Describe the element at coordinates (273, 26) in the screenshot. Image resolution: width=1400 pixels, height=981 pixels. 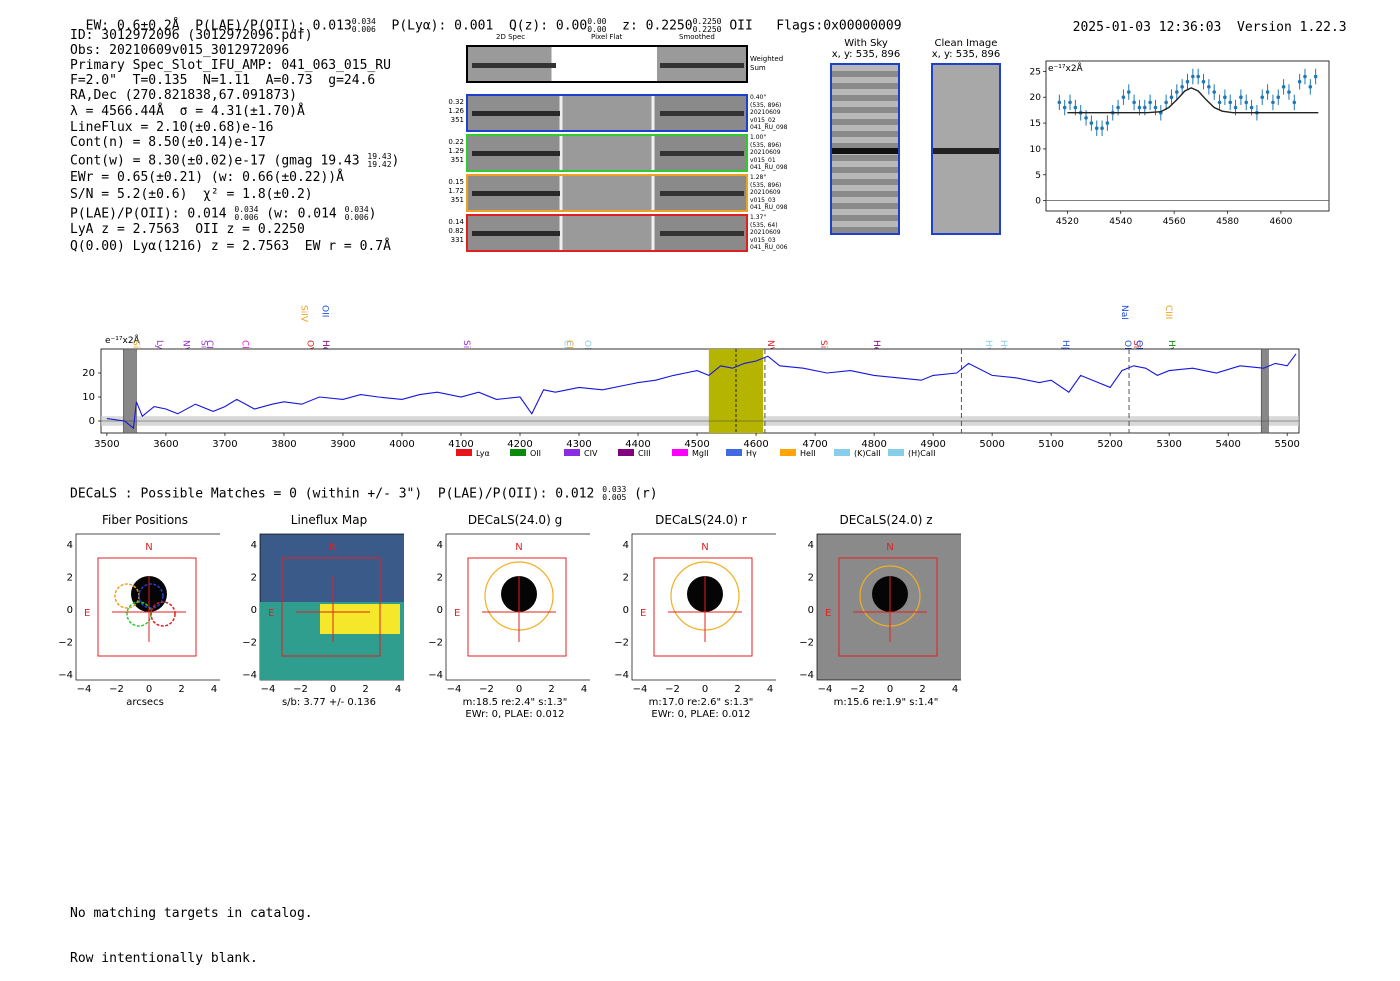
I see `header-plae: P(LAE)/P(OII): 0.013` at that location.